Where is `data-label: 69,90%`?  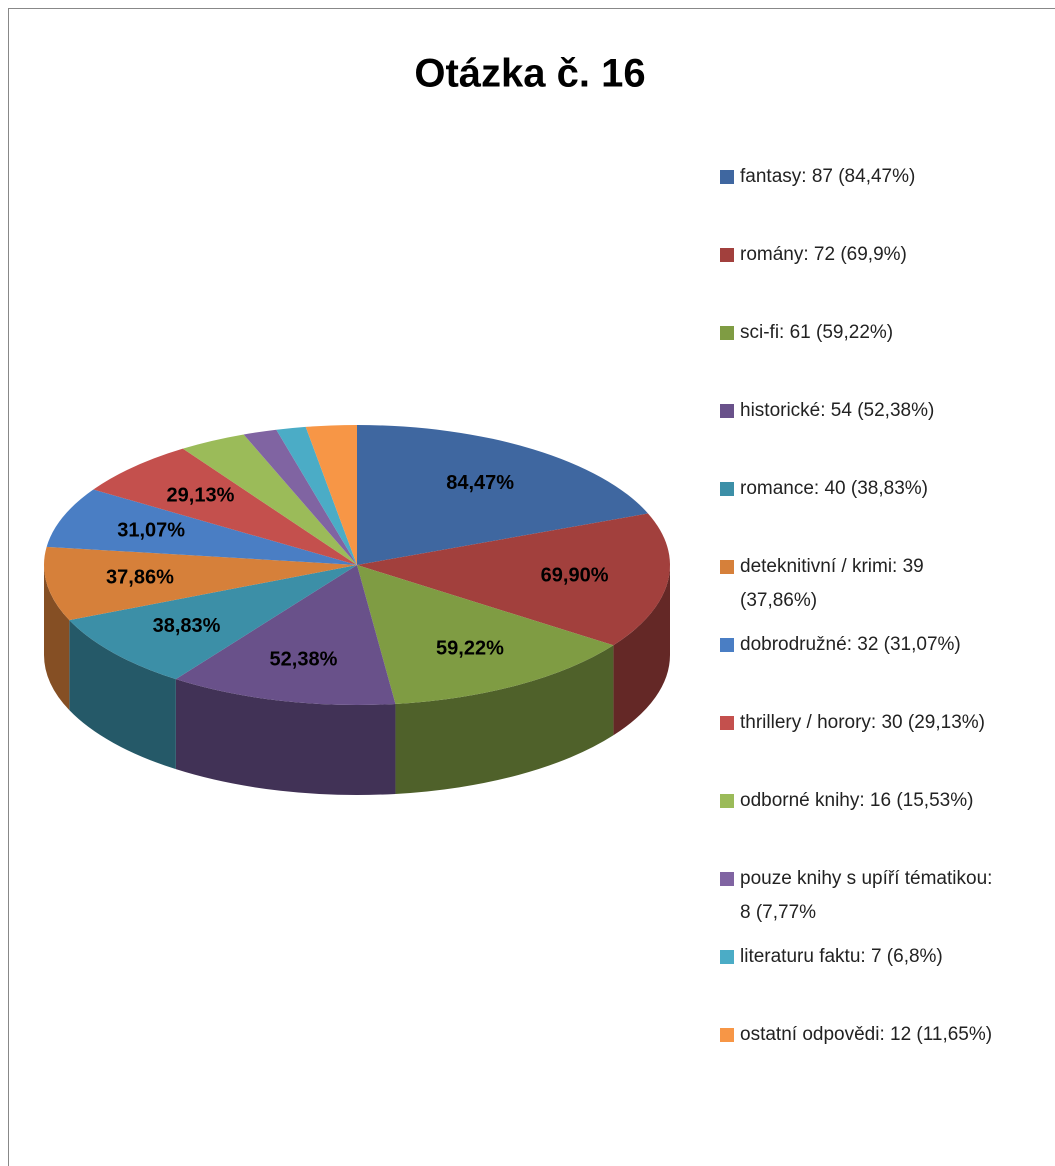
data-label: 69,90% is located at coordinates (575, 576).